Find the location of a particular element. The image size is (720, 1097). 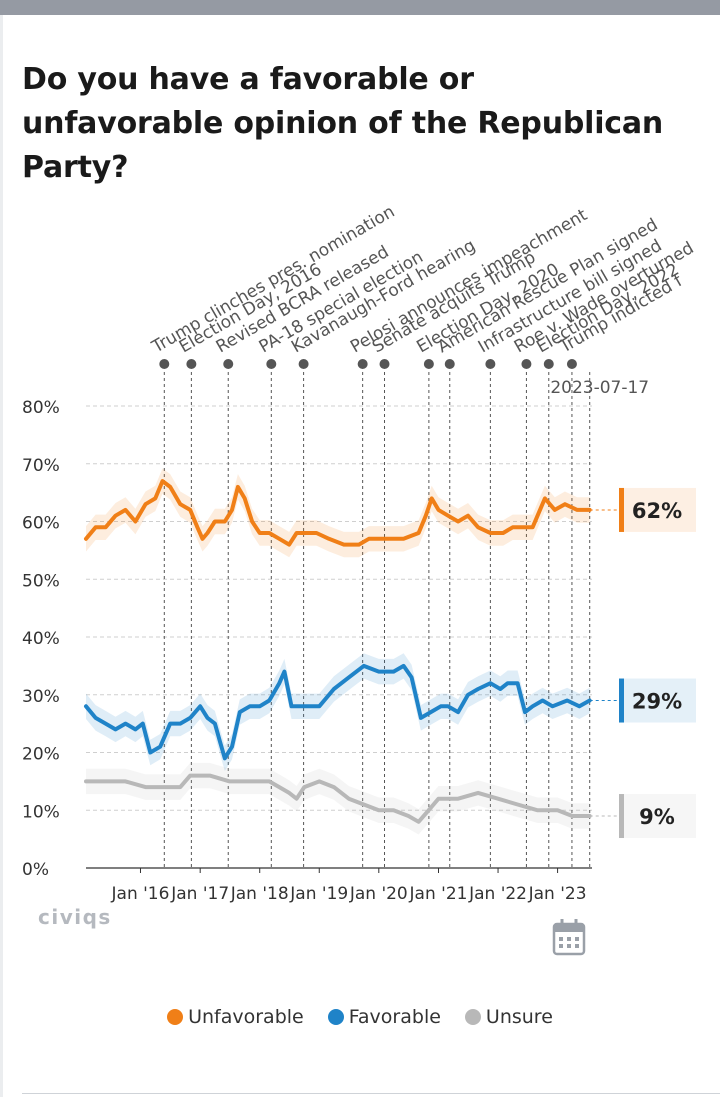

legend-label: Unsure is located at coordinates (519, 1017).